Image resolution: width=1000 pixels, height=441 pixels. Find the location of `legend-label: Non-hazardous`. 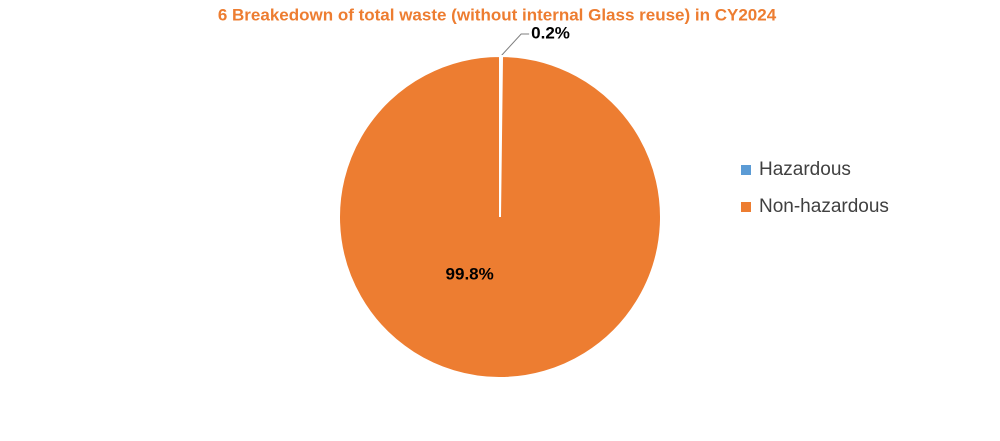

legend-label: Non-hazardous is located at coordinates (824, 206).